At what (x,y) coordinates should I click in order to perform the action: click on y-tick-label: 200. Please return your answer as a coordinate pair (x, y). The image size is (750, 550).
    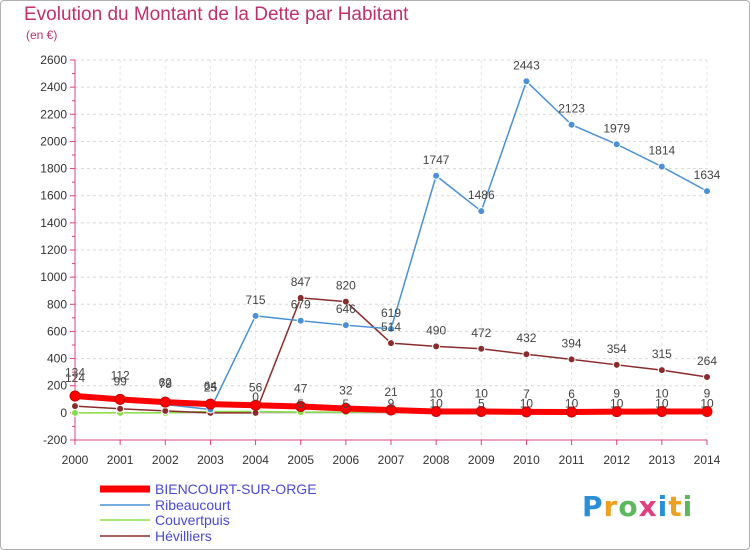
    Looking at the image, I should click on (57, 386).